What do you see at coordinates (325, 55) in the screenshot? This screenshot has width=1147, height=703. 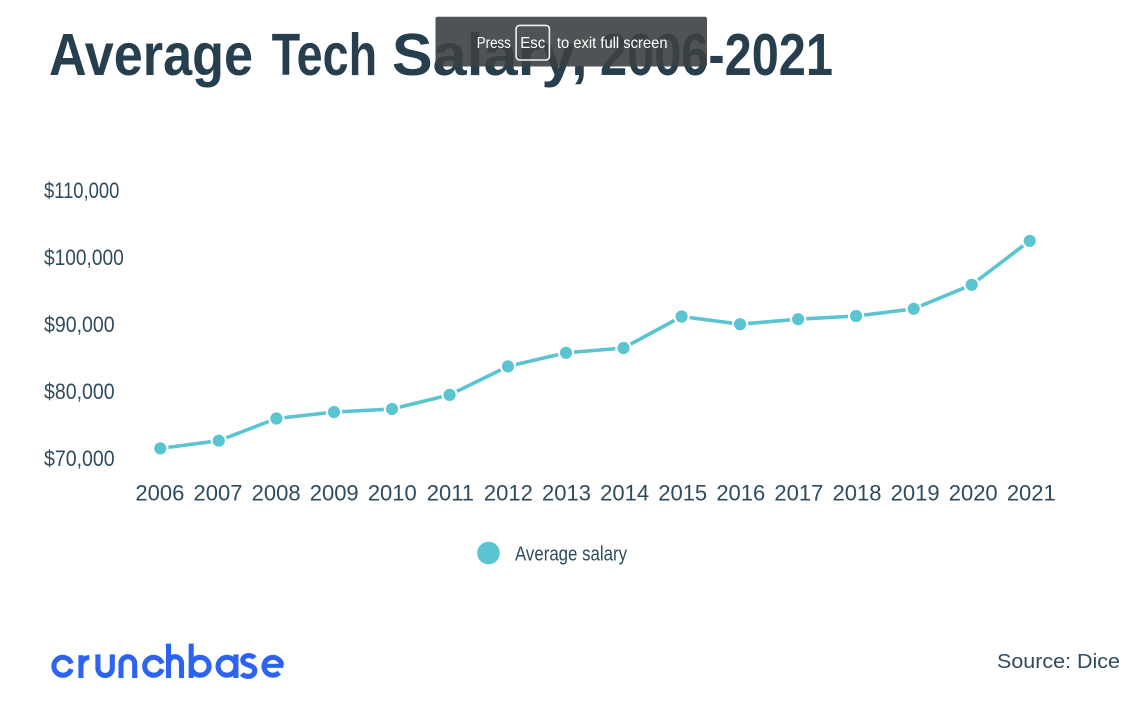 I see `svg-text: Tech` at bounding box center [325, 55].